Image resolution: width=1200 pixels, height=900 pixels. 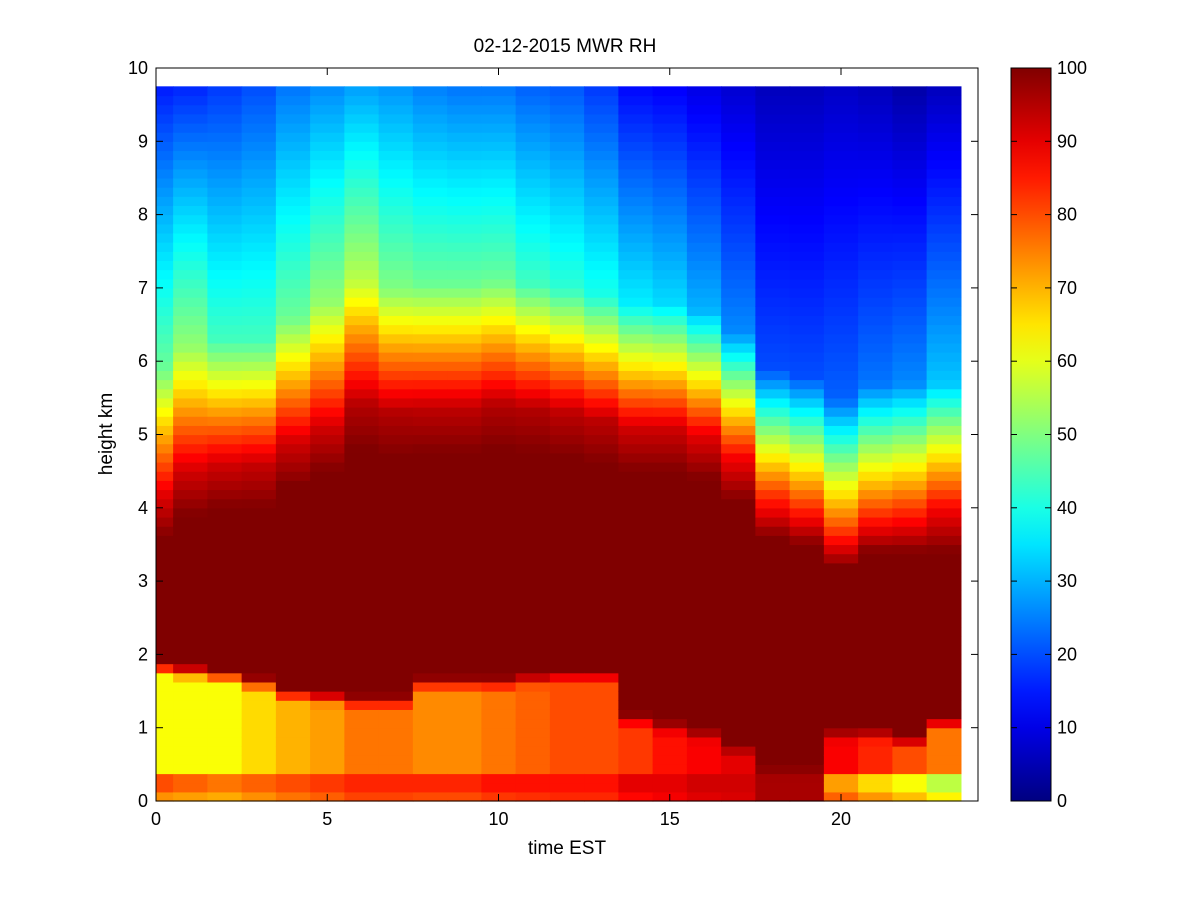 I want to click on y-tick-label: 1, so click(x=143, y=728).